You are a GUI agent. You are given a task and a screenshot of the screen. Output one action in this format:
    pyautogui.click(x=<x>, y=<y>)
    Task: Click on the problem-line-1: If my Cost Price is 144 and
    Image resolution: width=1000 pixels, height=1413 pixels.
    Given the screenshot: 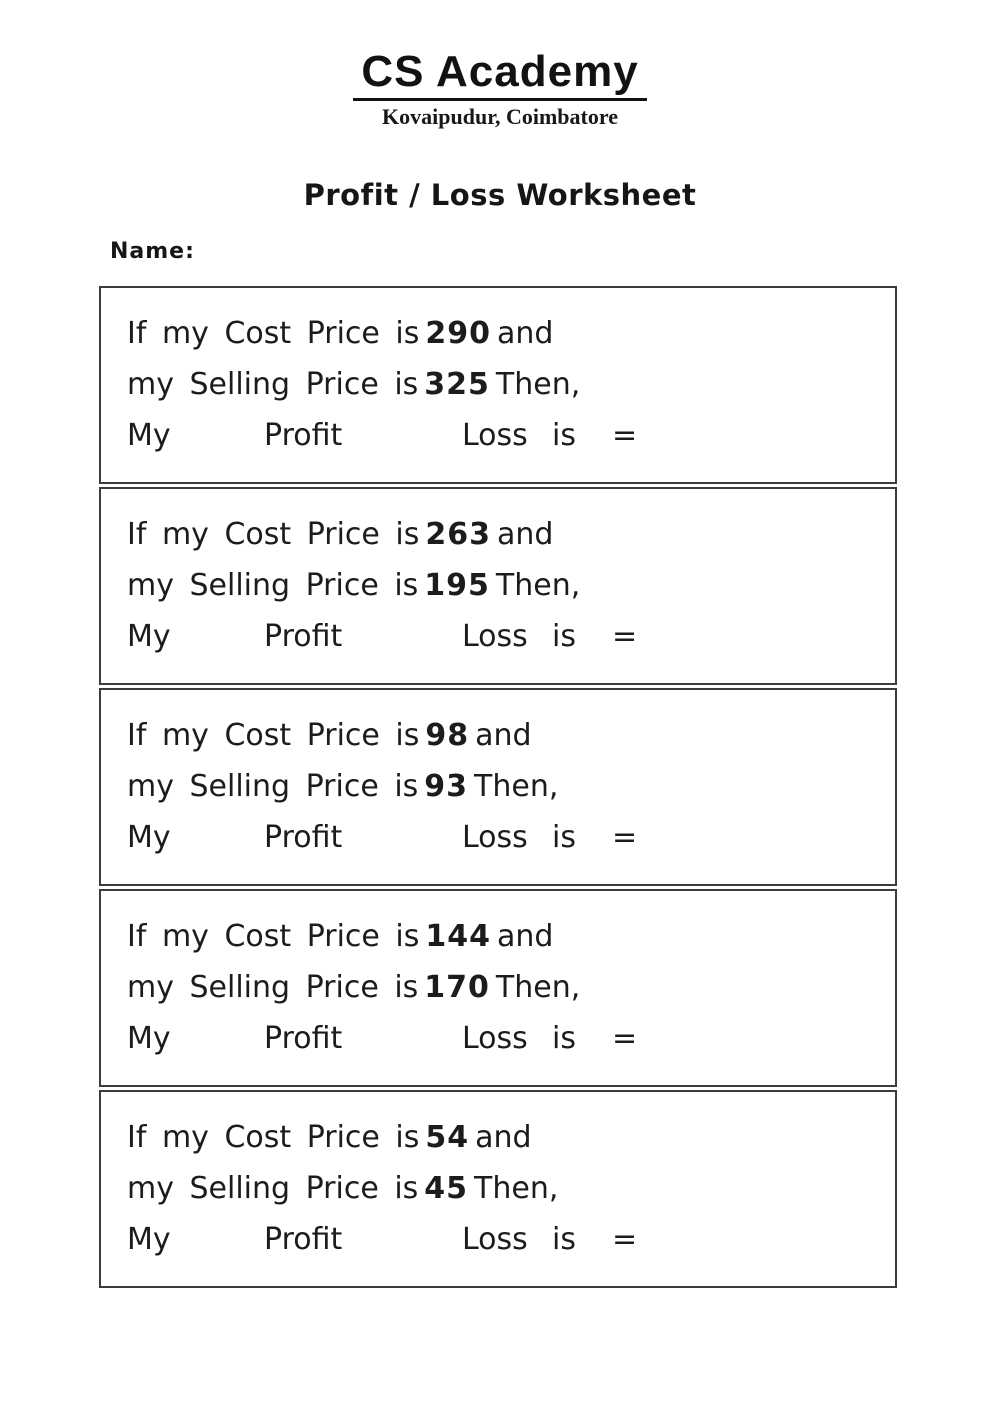 What is the action you would take?
    pyautogui.click(x=506, y=936)
    